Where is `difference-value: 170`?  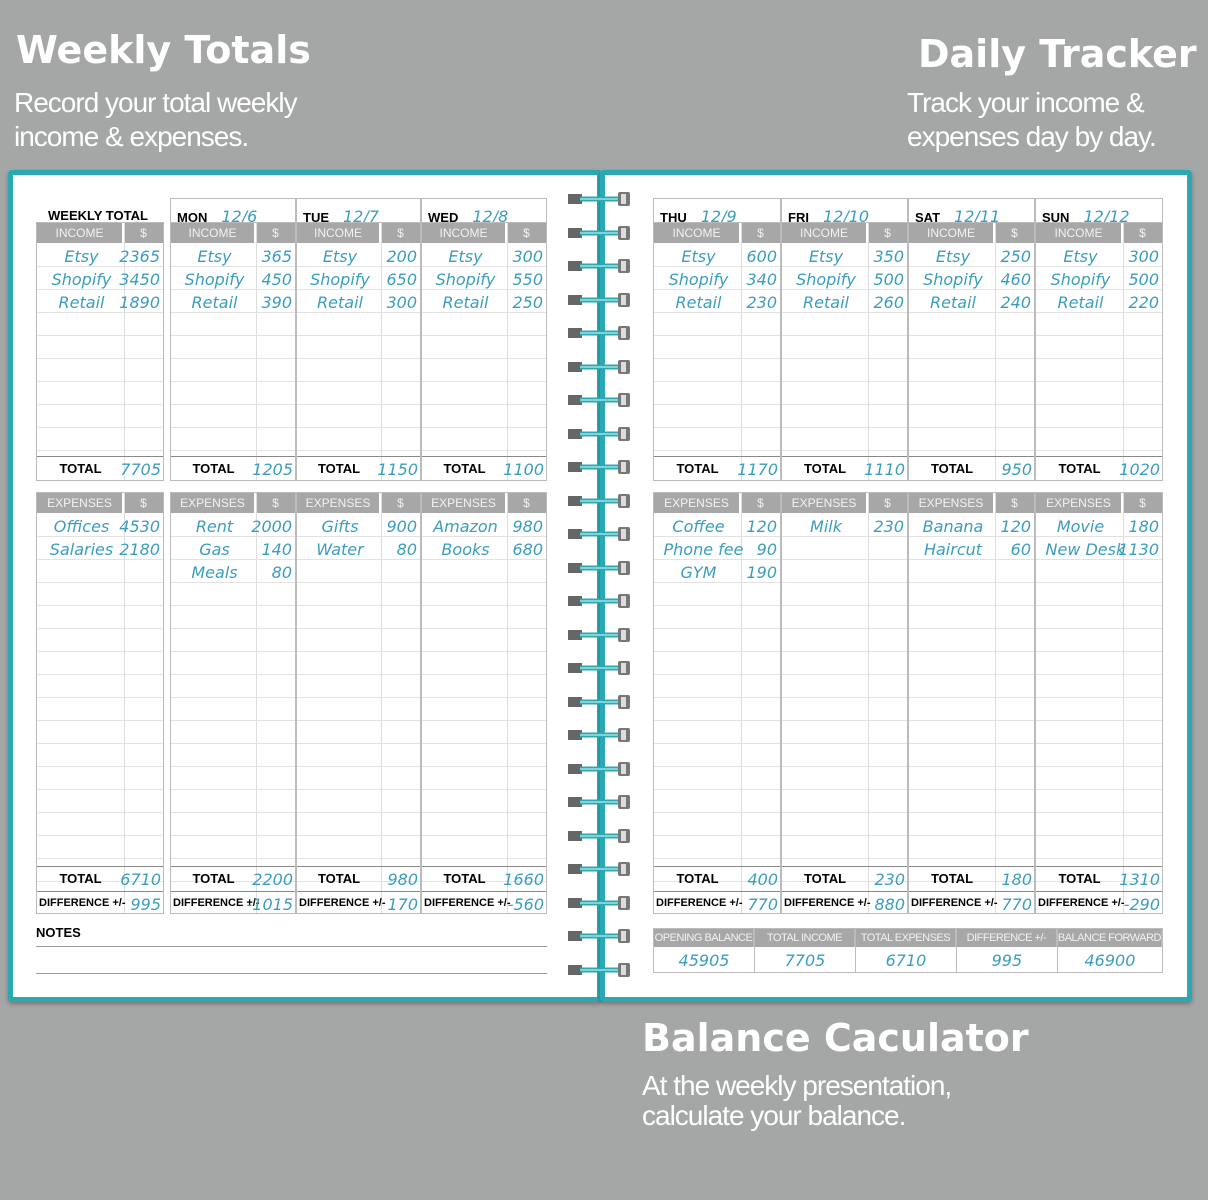
difference-value: 170 is located at coordinates (402, 904).